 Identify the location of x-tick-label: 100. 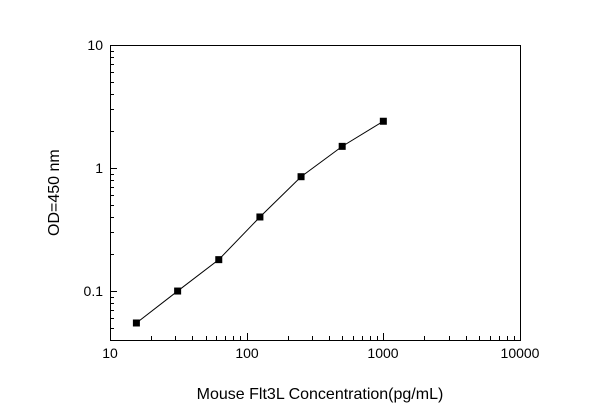
(247, 353).